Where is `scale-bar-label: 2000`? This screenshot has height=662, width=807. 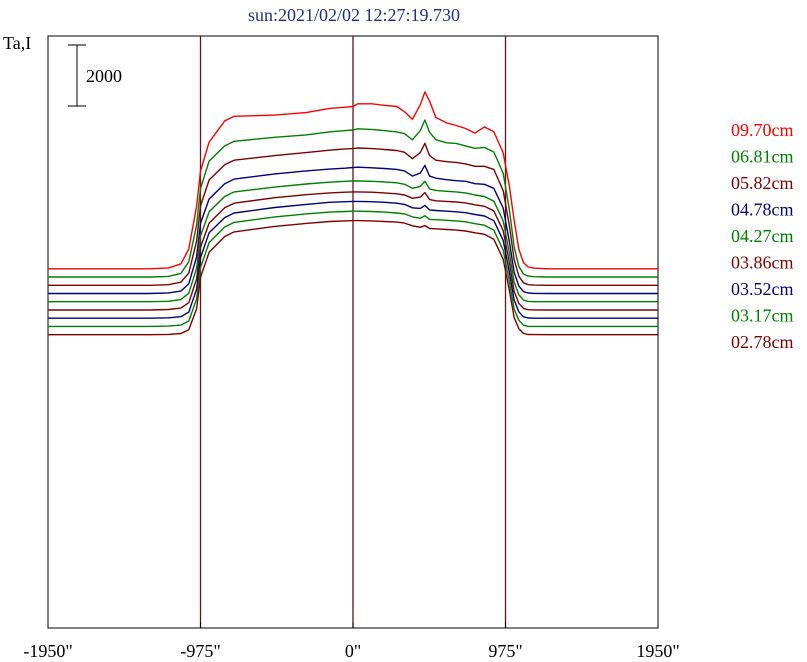 scale-bar-label: 2000 is located at coordinates (104, 76).